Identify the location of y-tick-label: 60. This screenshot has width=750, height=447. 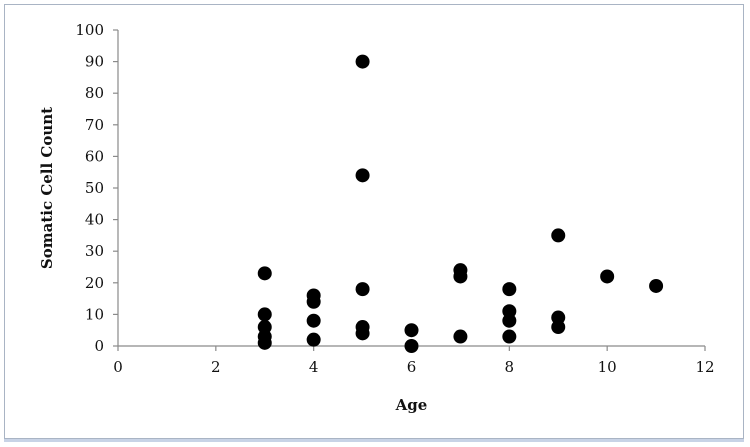
(94, 156).